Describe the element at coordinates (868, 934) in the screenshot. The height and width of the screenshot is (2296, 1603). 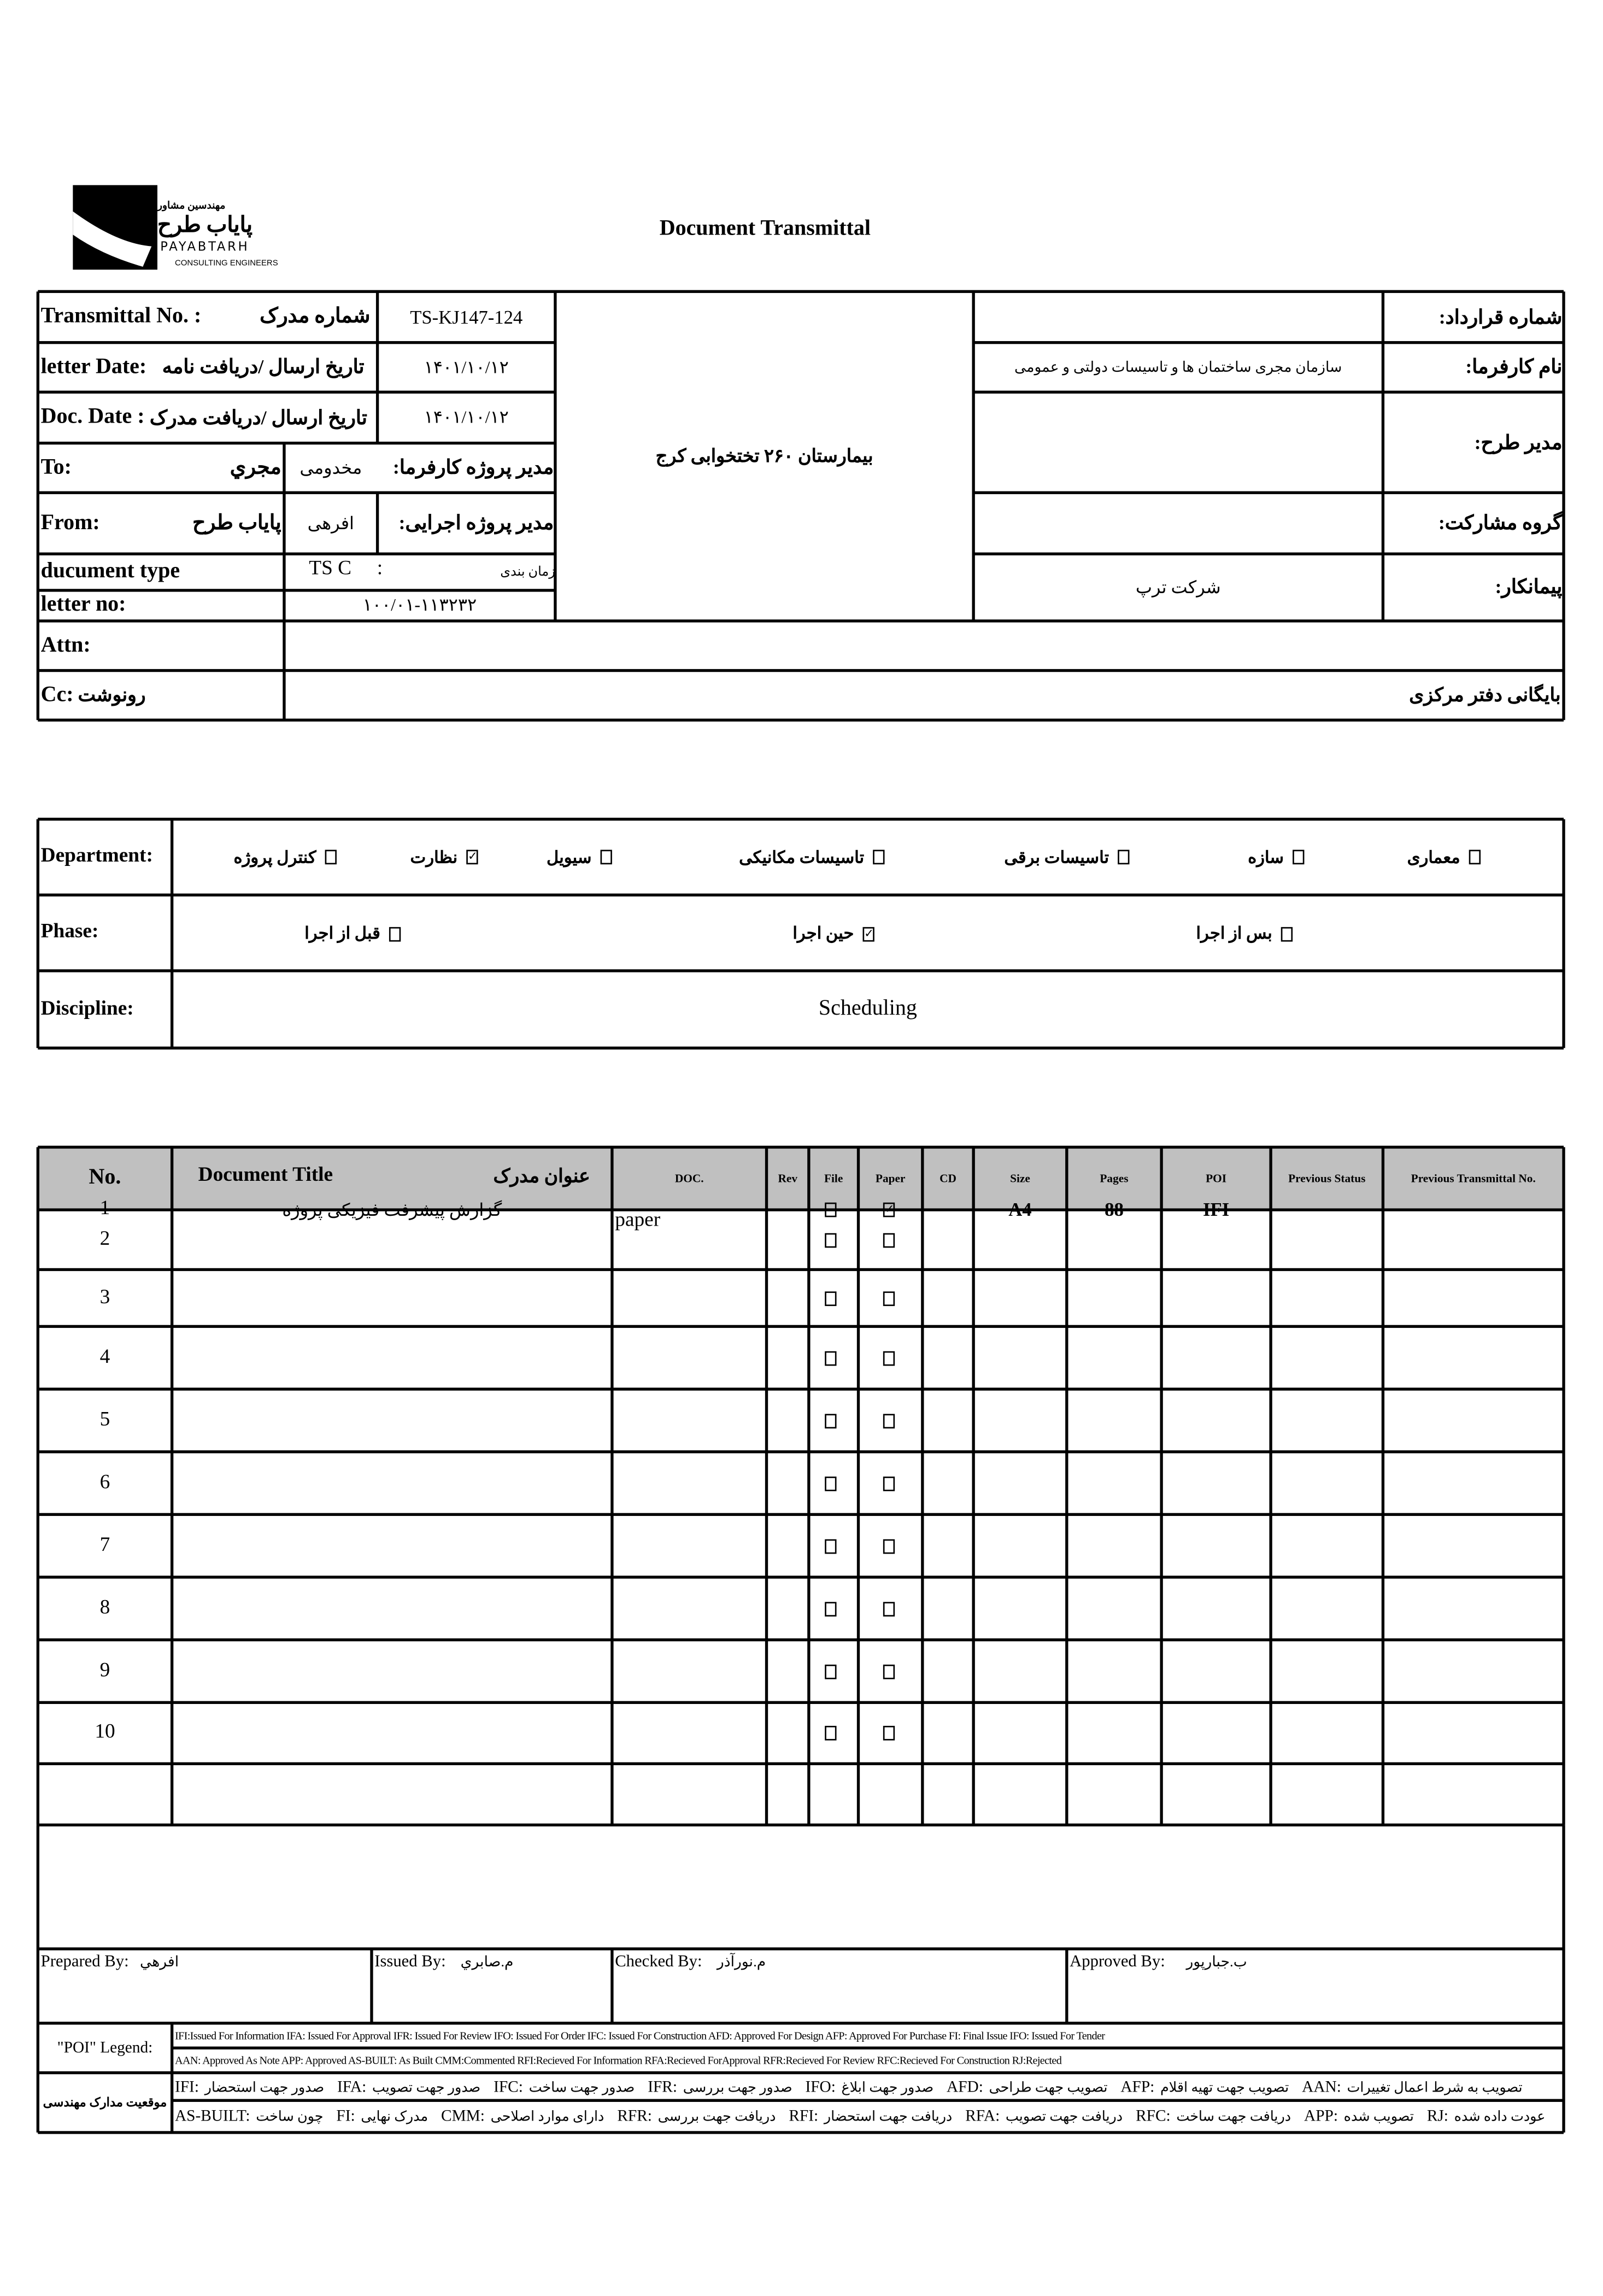
I see `phase-checkbox: ✓` at that location.